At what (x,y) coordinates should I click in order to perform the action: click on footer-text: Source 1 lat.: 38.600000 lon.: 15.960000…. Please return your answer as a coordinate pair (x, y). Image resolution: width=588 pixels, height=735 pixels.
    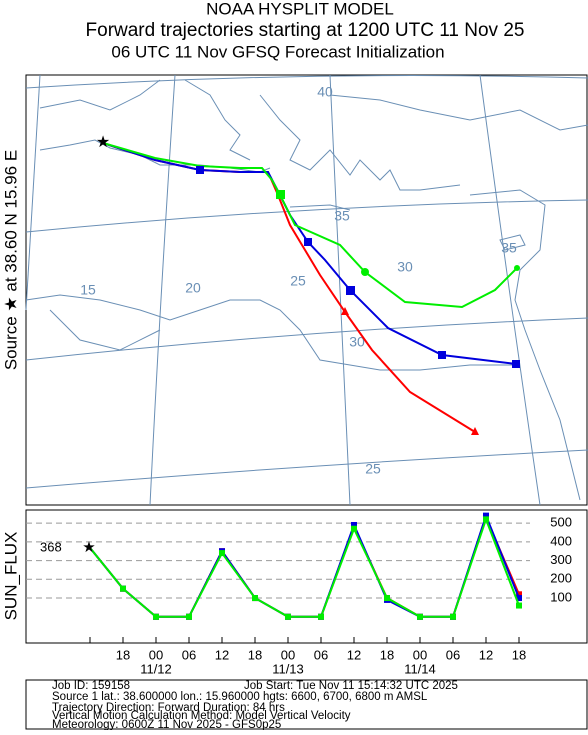
    Looking at the image, I should click on (240, 697).